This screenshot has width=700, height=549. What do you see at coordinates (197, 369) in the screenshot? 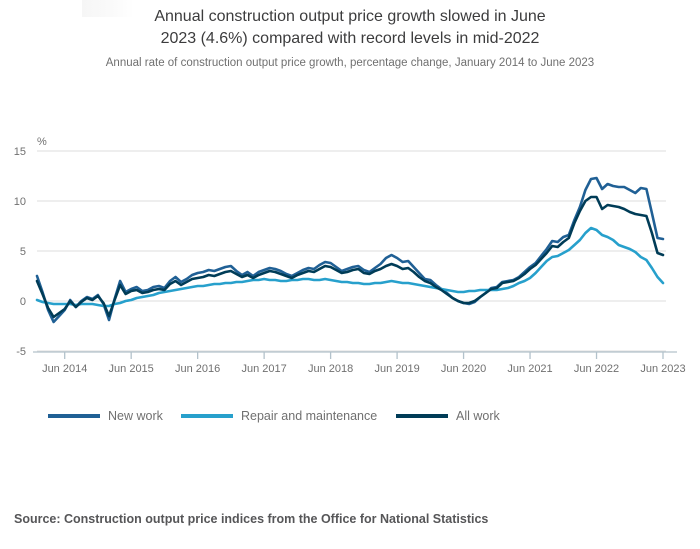
I see `x-tick-label: Jun 2016` at bounding box center [197, 369].